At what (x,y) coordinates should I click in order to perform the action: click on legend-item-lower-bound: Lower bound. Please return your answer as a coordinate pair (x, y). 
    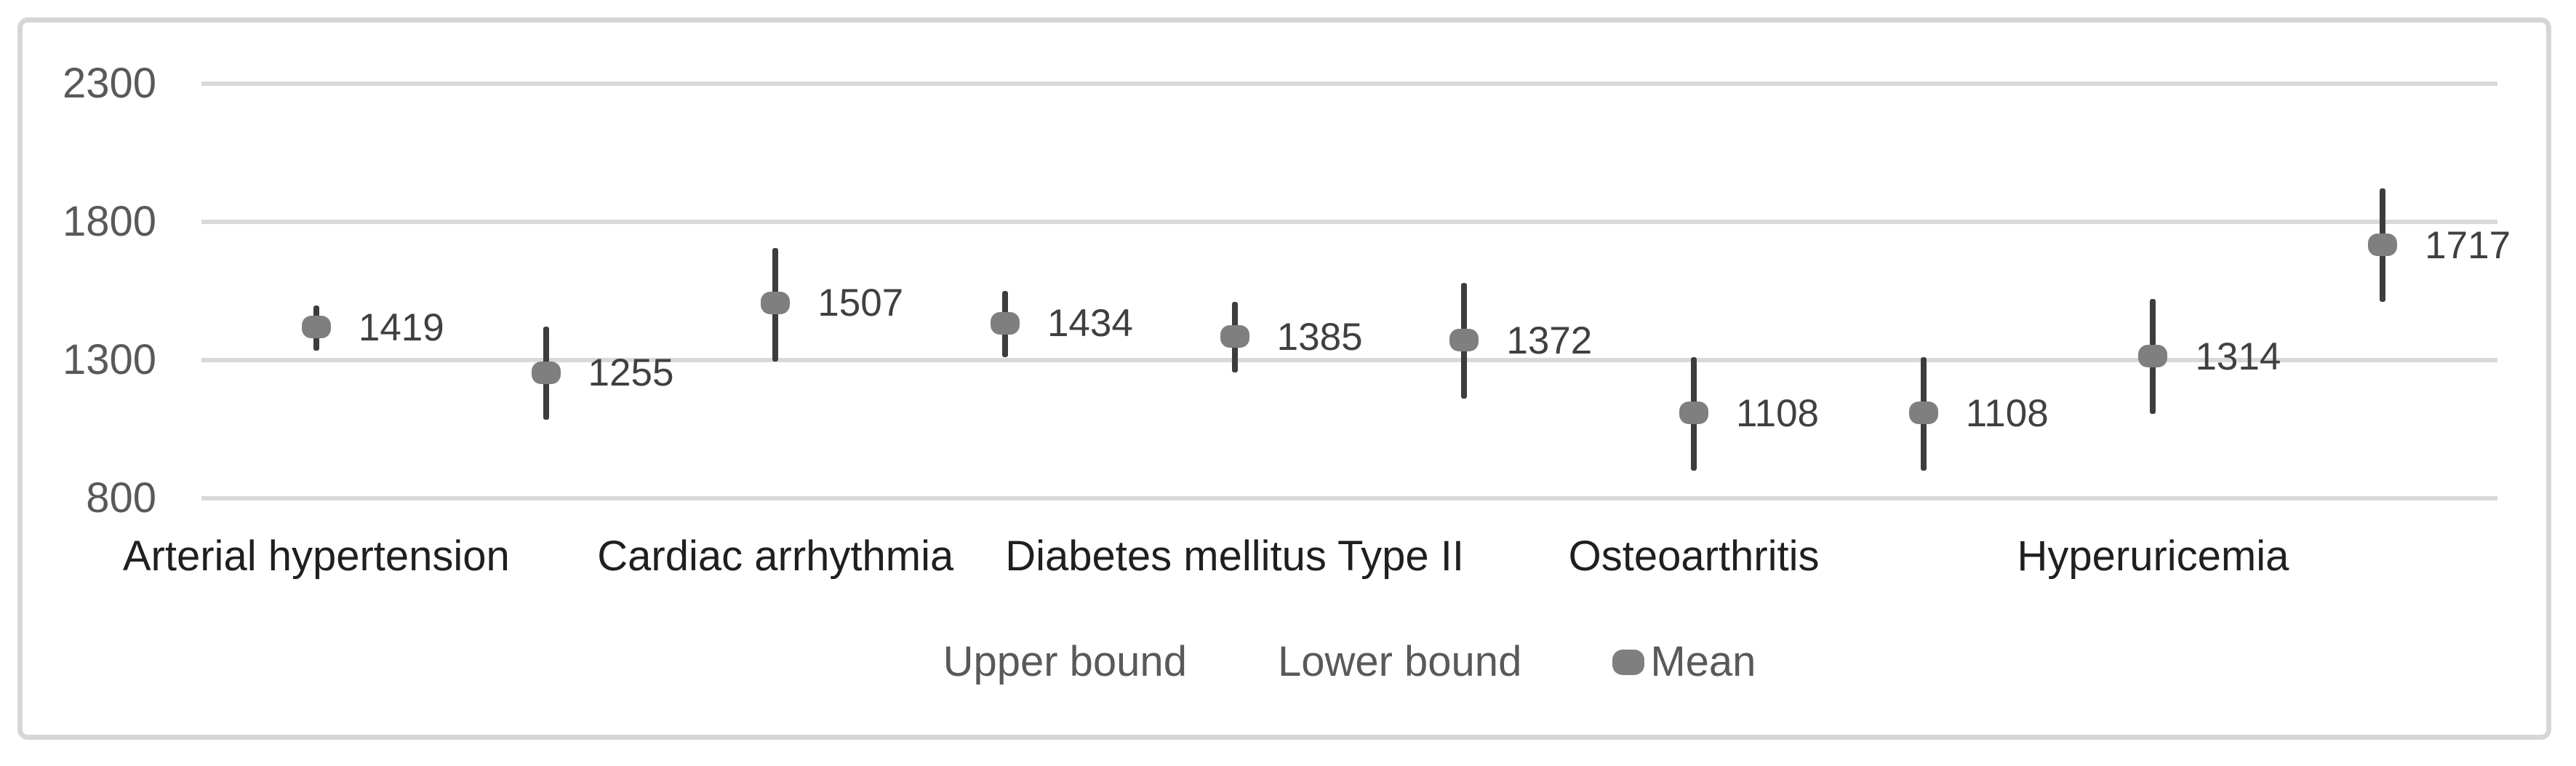
    Looking at the image, I should click on (1399, 662).